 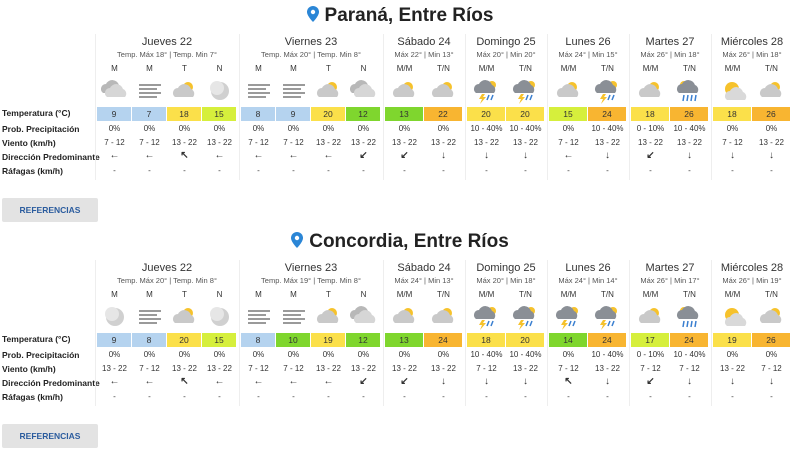 I want to click on day-summary: Máx 22° | Min 13°, so click(x=424, y=54).